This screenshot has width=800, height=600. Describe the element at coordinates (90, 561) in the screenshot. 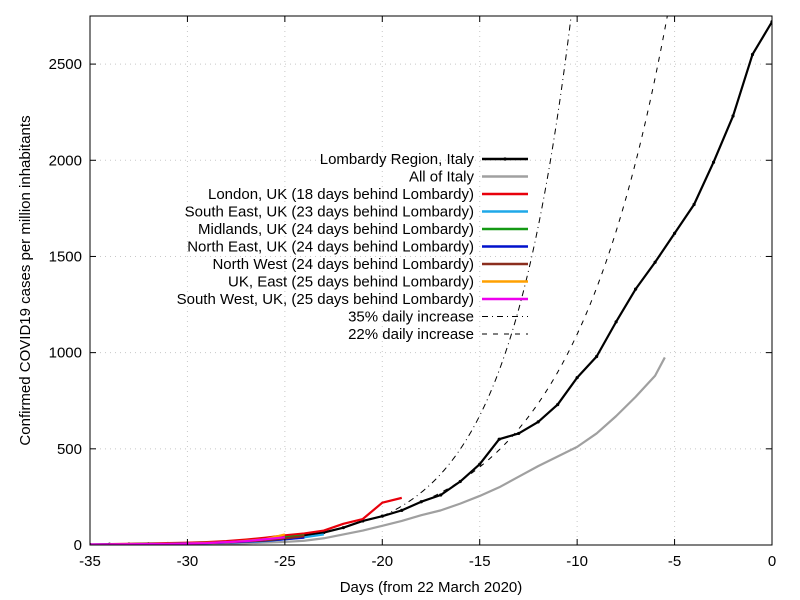

I see `x-tick-label: -35` at that location.